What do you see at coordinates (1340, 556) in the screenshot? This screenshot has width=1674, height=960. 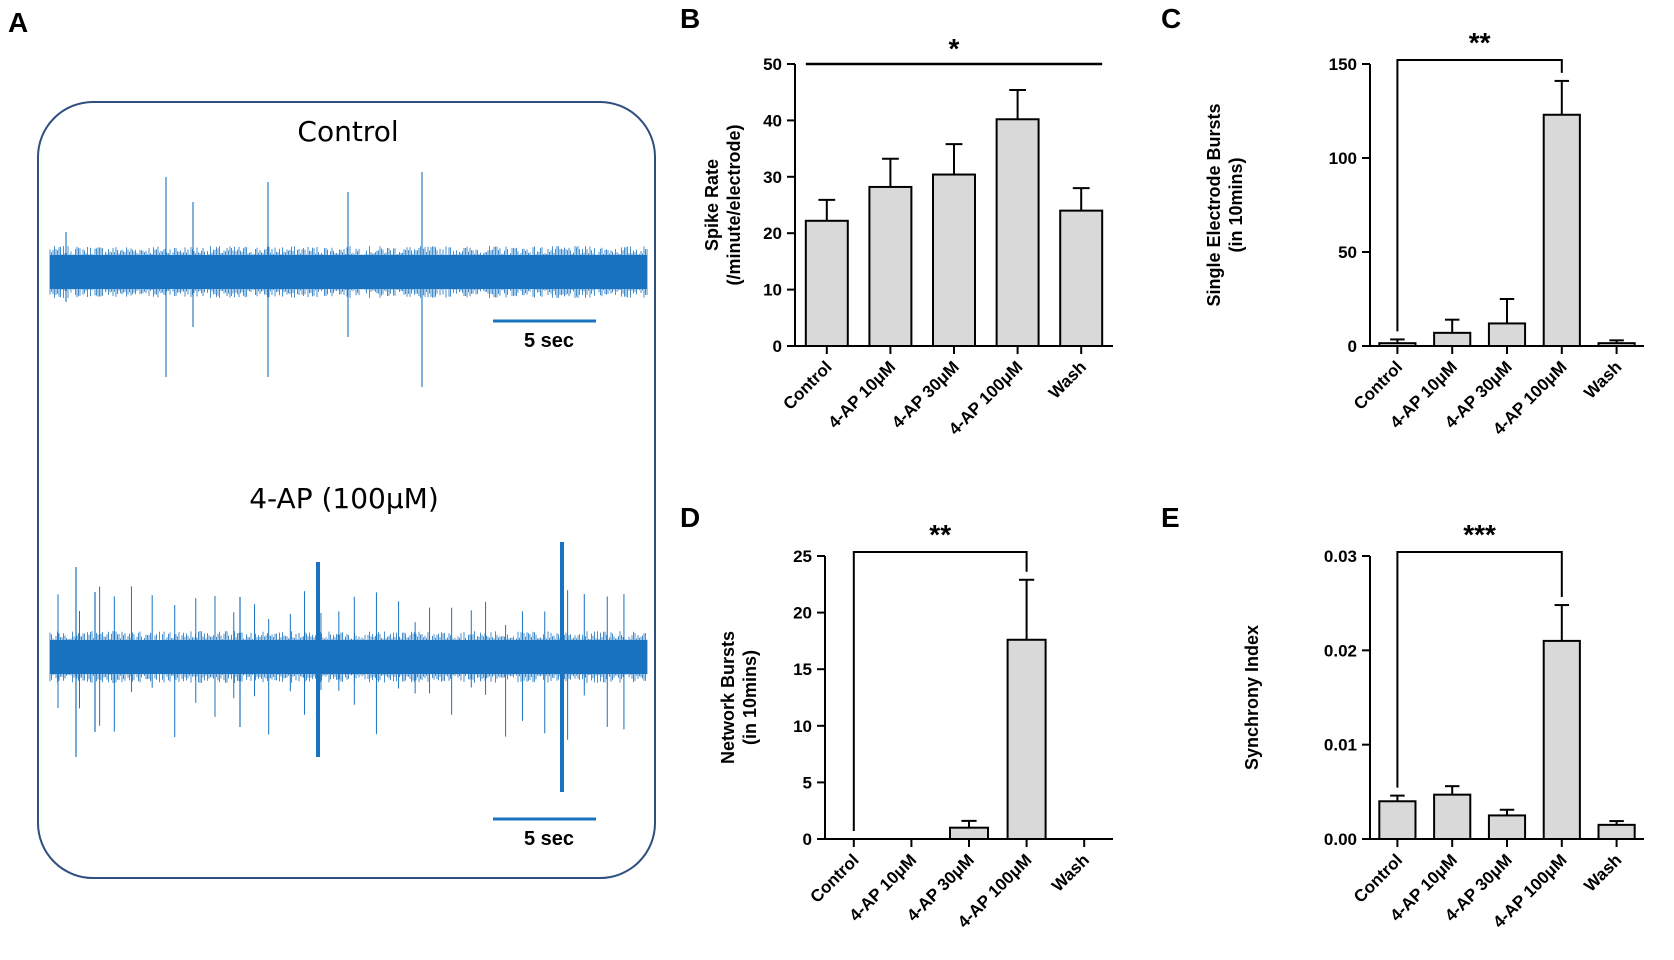 I see `y-tick-label: 0.03` at bounding box center [1340, 556].